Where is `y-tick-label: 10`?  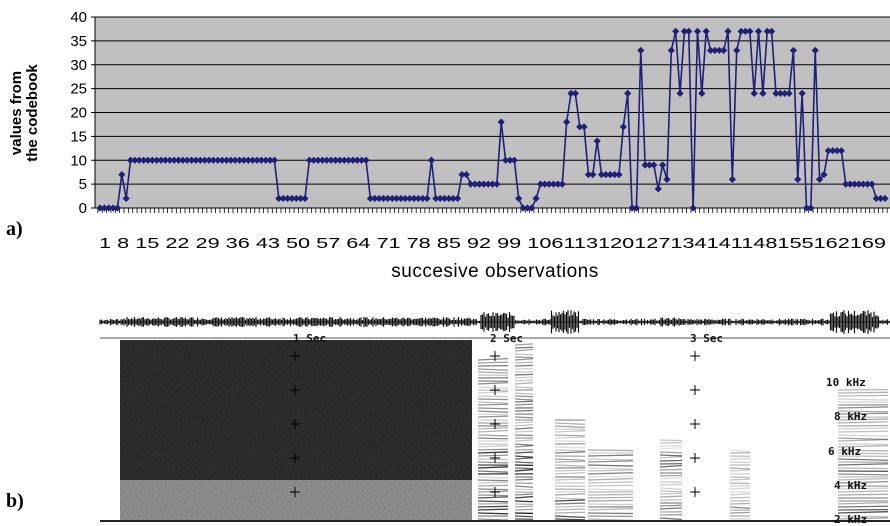
y-tick-label: 10 is located at coordinates (78, 160).